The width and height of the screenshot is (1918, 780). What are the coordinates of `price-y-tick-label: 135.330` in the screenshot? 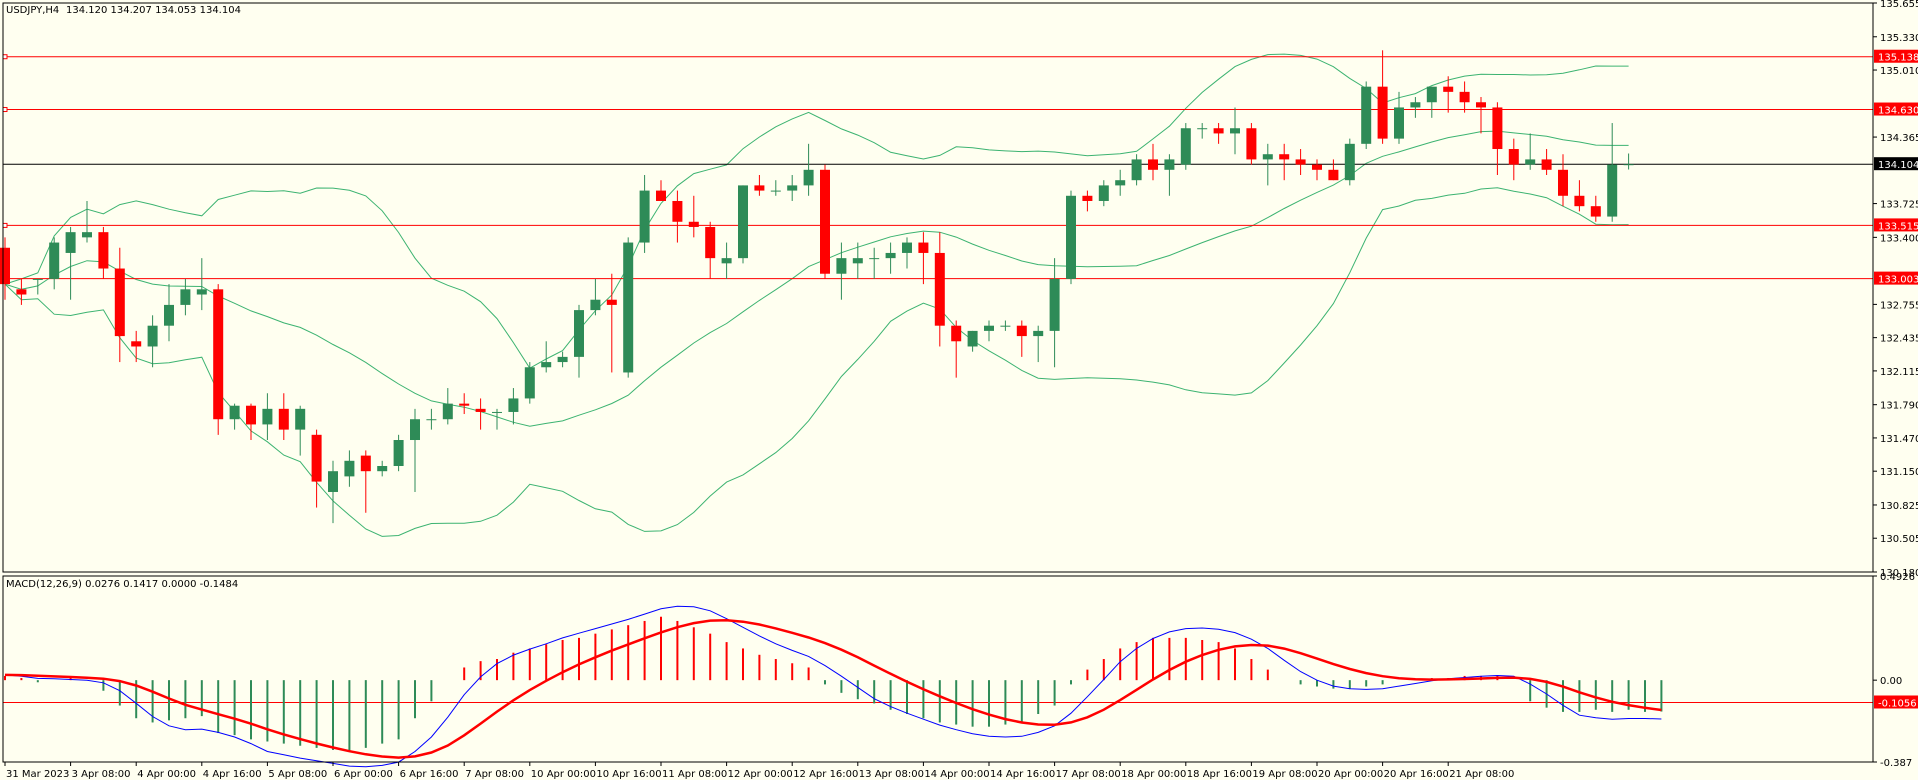 It's located at (1899, 38).